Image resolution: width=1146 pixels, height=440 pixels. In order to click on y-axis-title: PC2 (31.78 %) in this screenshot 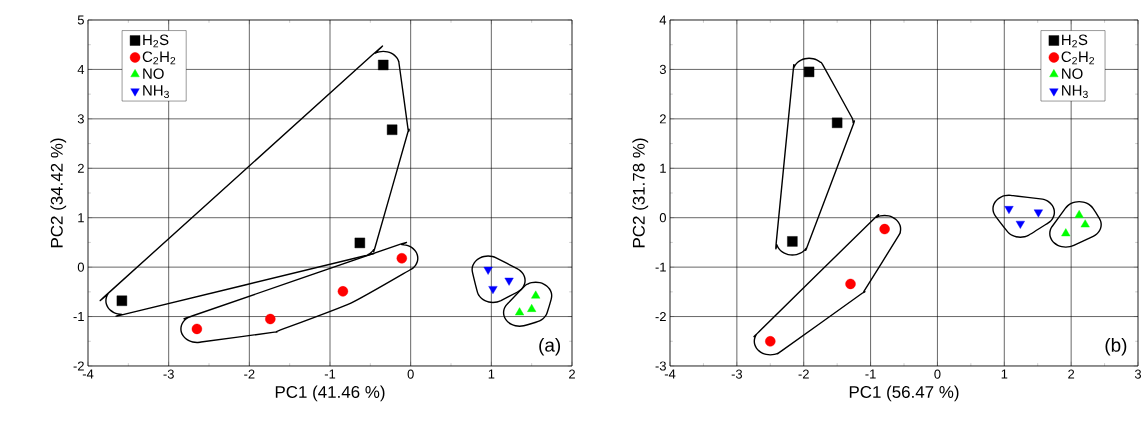, I will do `click(640, 193)`.